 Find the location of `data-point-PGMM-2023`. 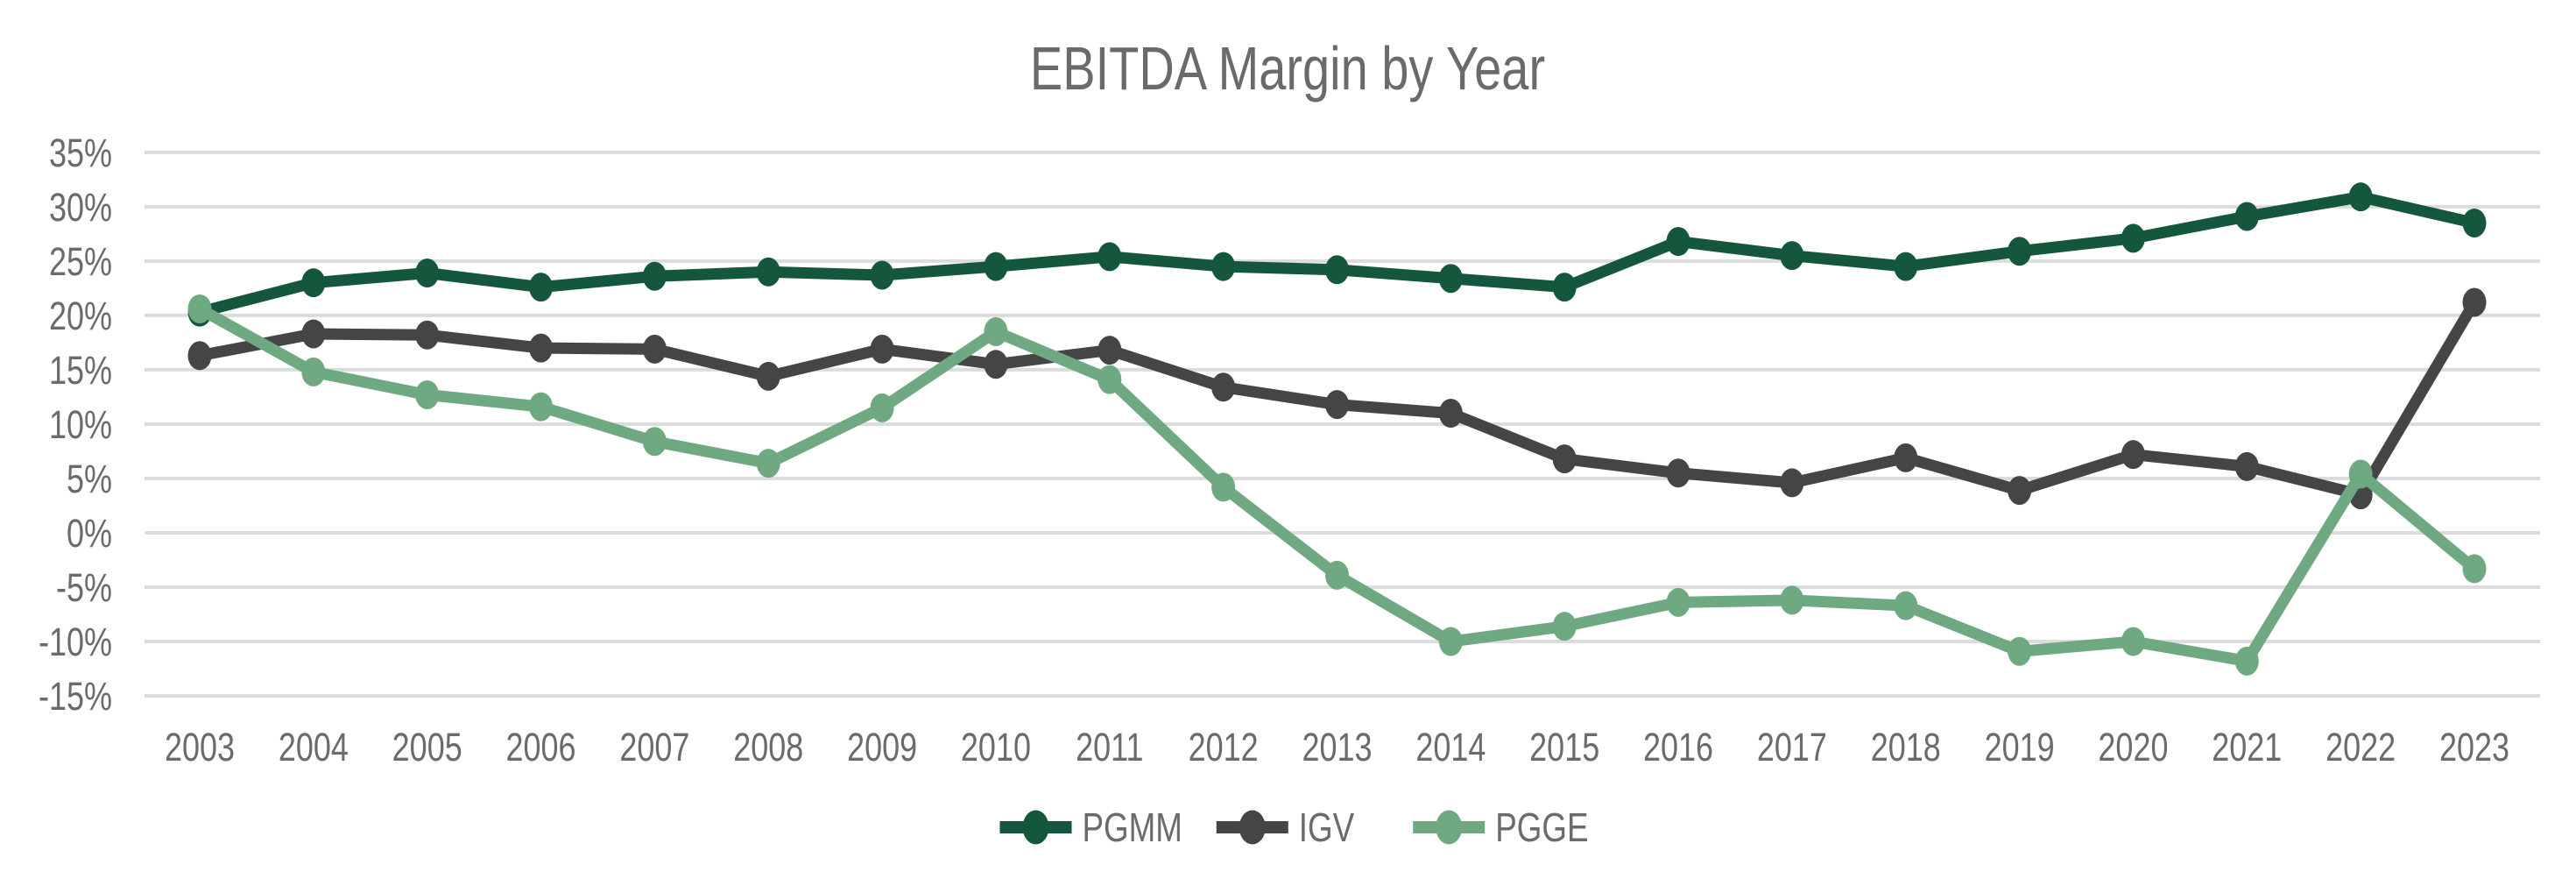

data-point-PGMM-2023 is located at coordinates (2474, 222).